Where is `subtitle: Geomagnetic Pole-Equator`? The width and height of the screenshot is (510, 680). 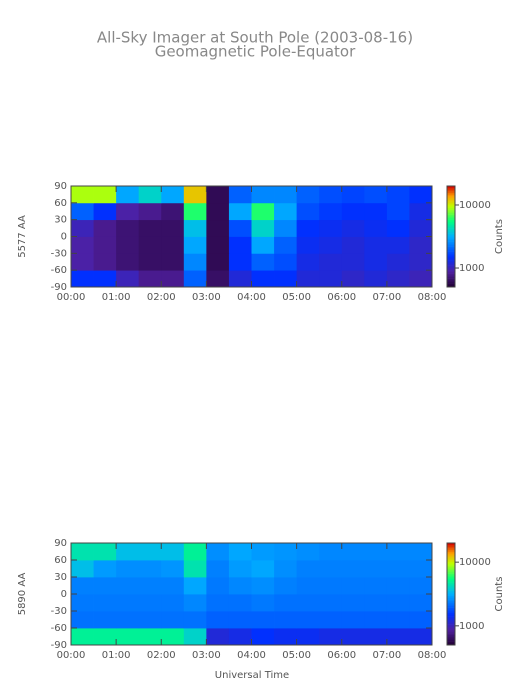 subtitle: Geomagnetic Pole-Equator is located at coordinates (255, 52).